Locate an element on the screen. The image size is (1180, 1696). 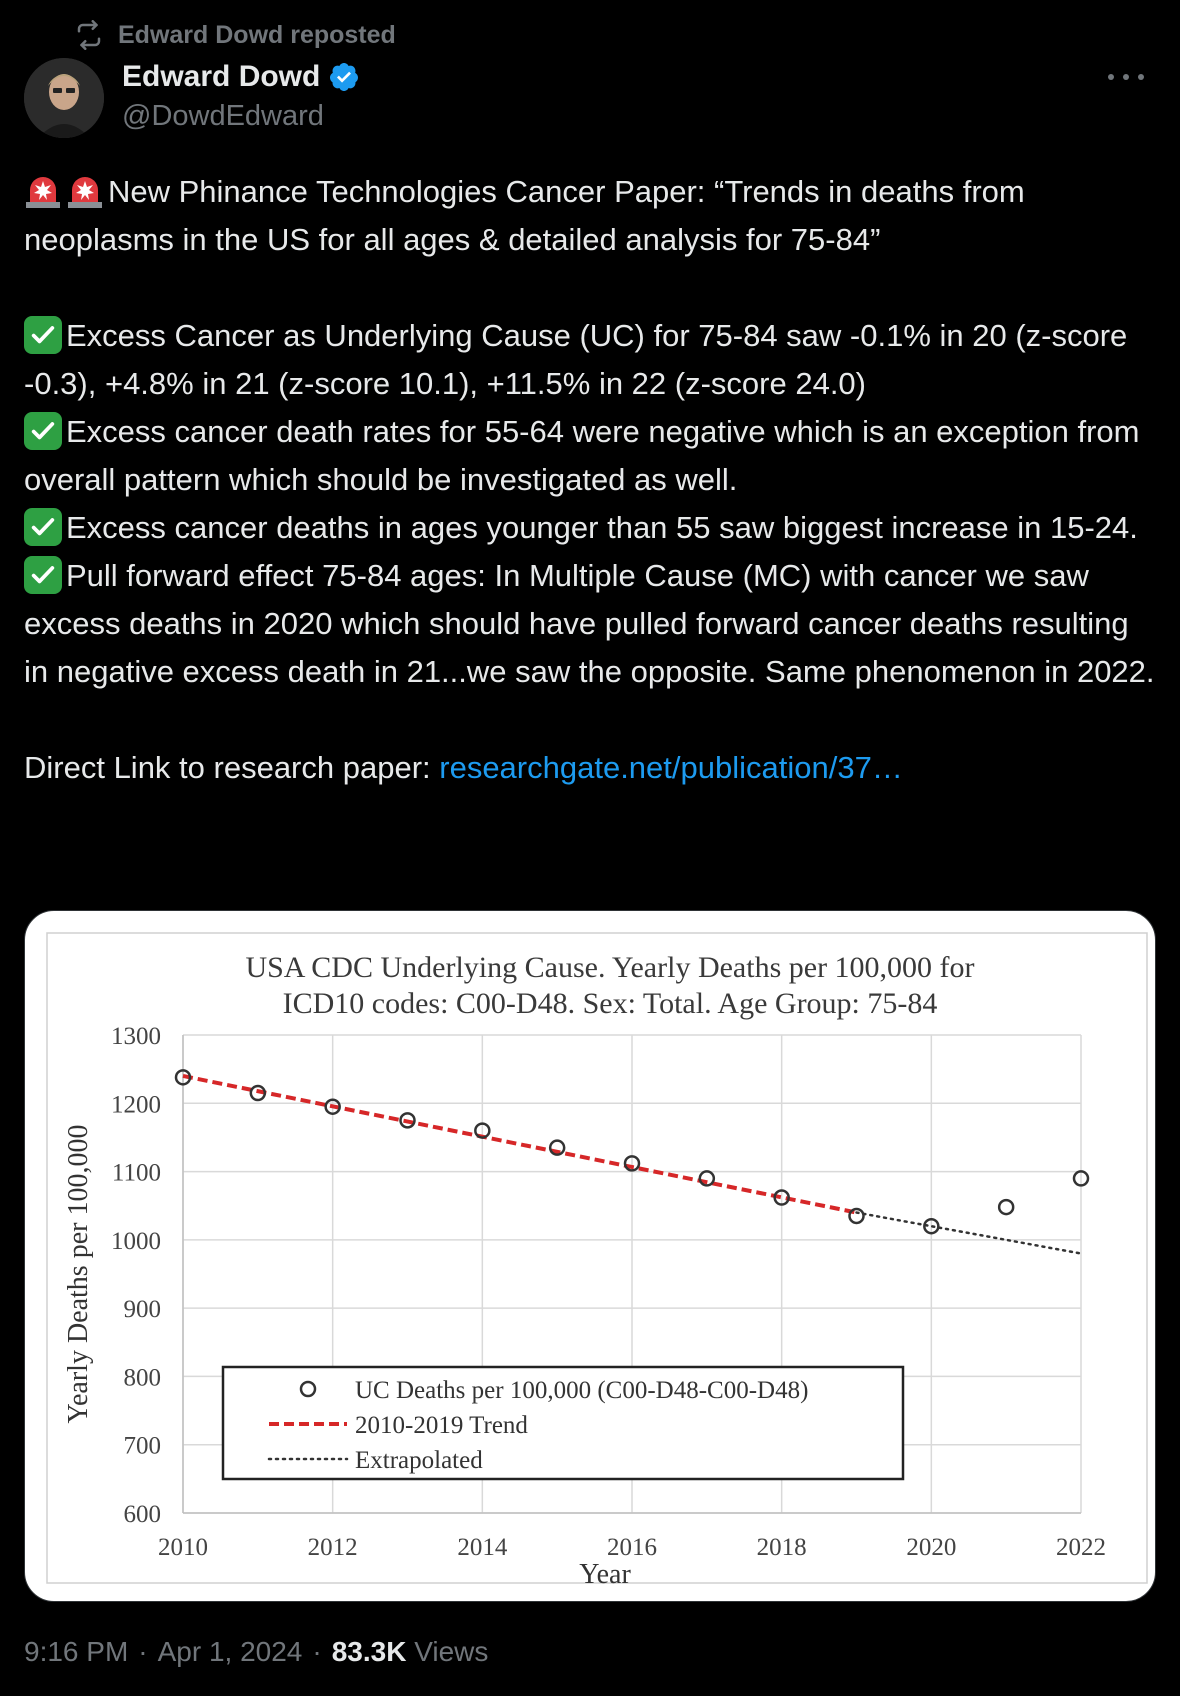
x-tick-label: 2012 is located at coordinates (333, 1547).